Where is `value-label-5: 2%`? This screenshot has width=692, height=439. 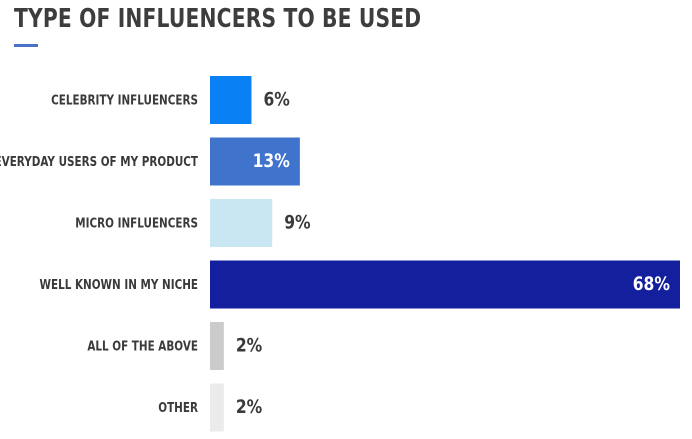
value-label-5: 2% is located at coordinates (249, 408).